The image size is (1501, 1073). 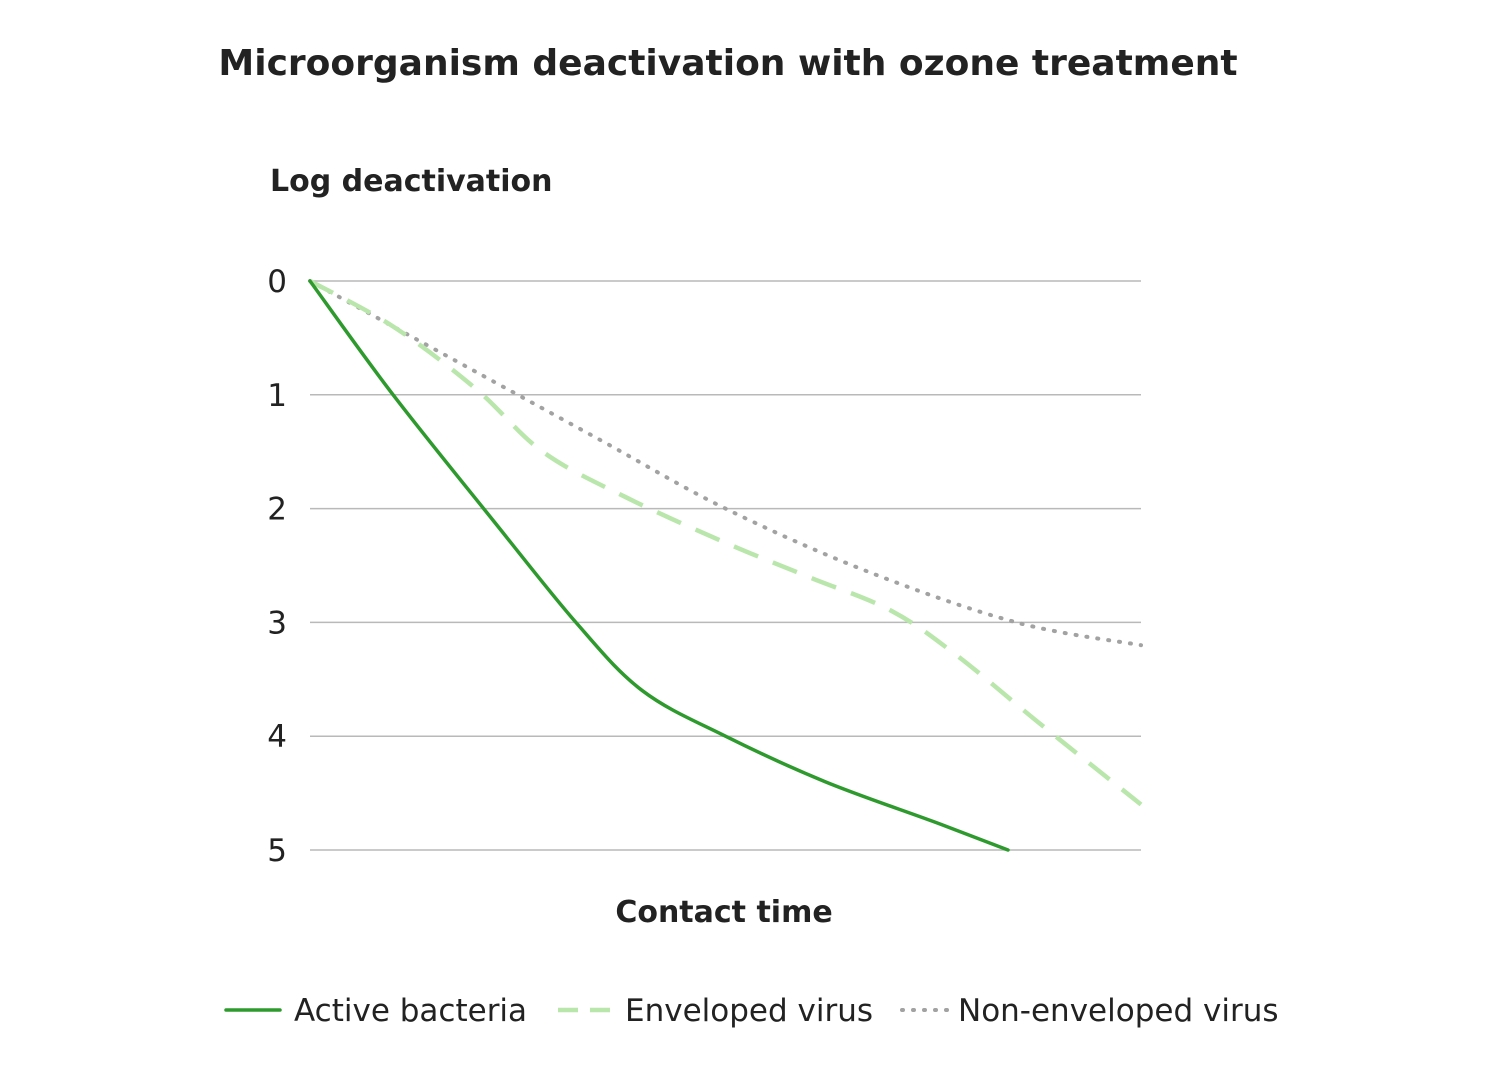 I want to click on y-tick-label: 5, so click(x=277, y=851).